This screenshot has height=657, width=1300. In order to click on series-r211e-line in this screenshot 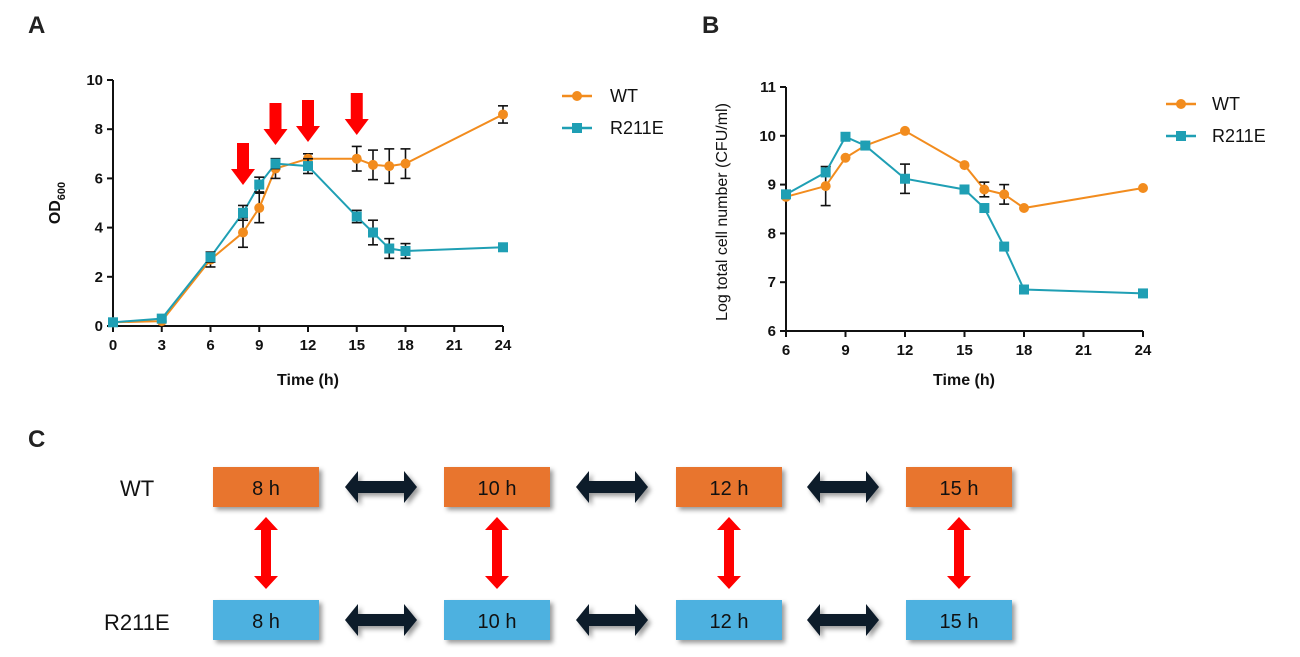, I will do `click(964, 215)`.